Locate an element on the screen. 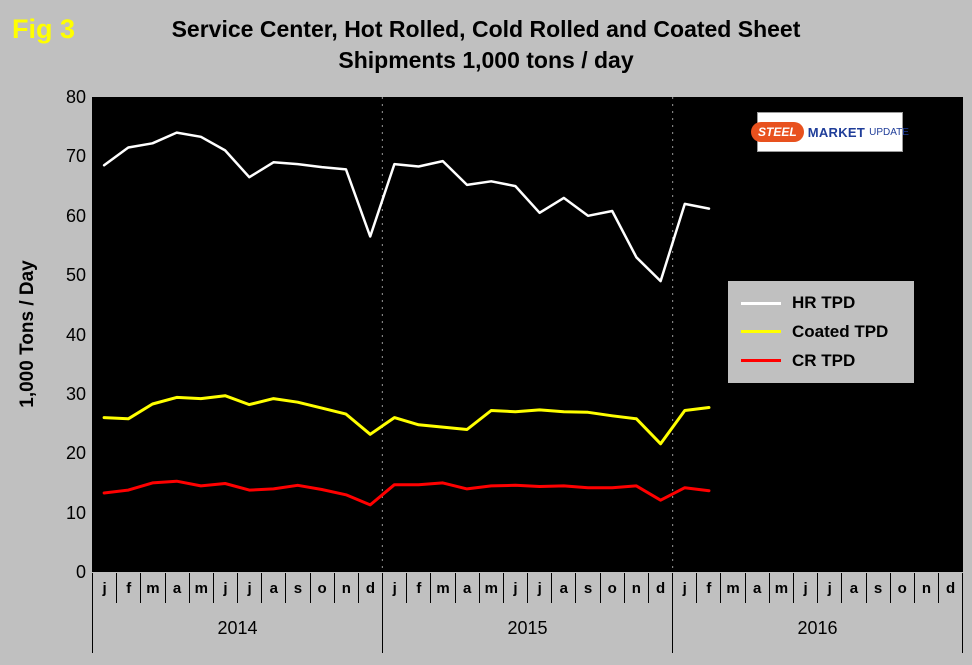 The width and height of the screenshot is (972, 665). smu-logo-steel-badge: STEEL is located at coordinates (777, 132).